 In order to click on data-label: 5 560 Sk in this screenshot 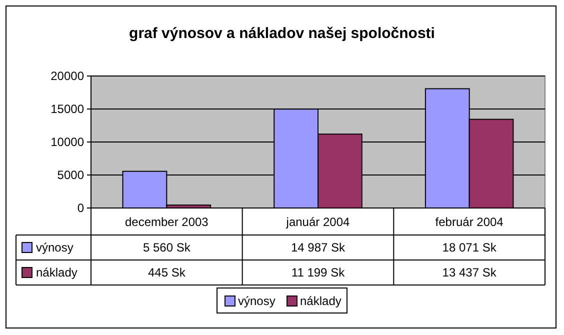, I will do `click(167, 247)`.